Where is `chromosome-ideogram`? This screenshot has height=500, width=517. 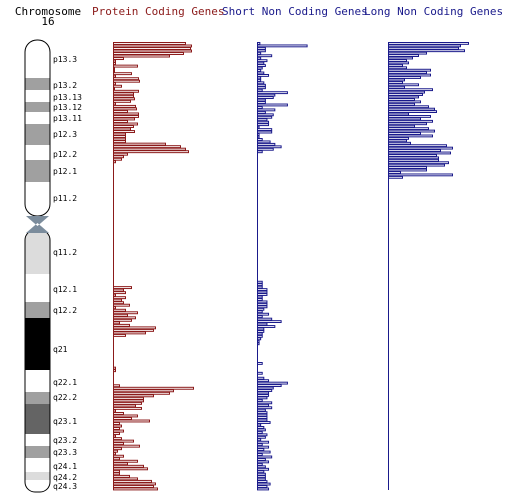 chromosome-ideogram is located at coordinates (37, 266).